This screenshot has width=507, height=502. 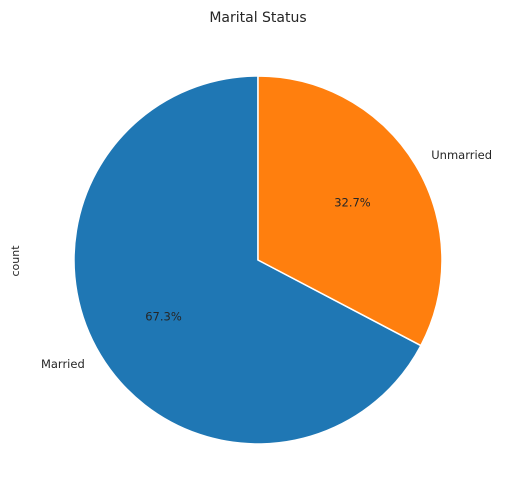 I want to click on pie-pct-label-unmarried: 32.7%, so click(x=352, y=202).